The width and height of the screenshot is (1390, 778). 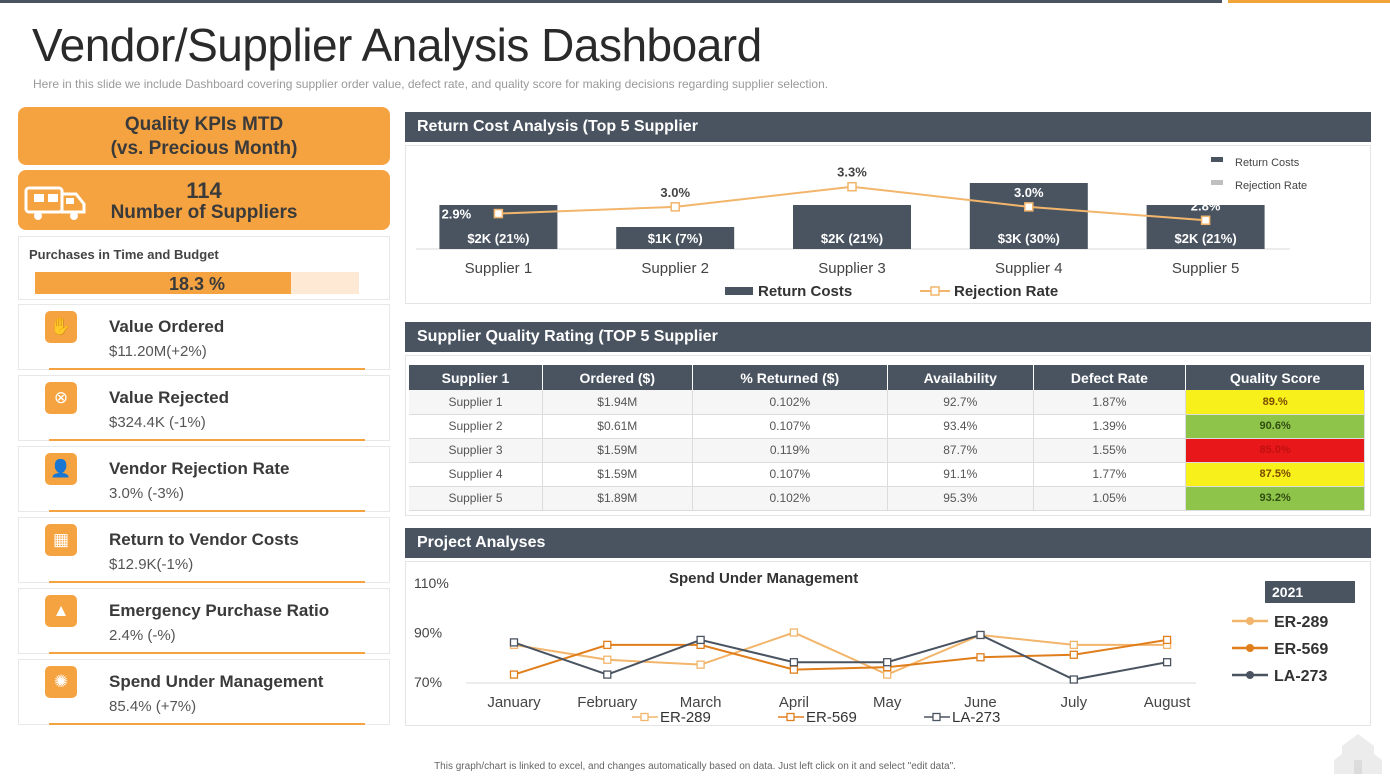 What do you see at coordinates (617, 474) in the screenshot?
I see `table-cell: $1.59M` at bounding box center [617, 474].